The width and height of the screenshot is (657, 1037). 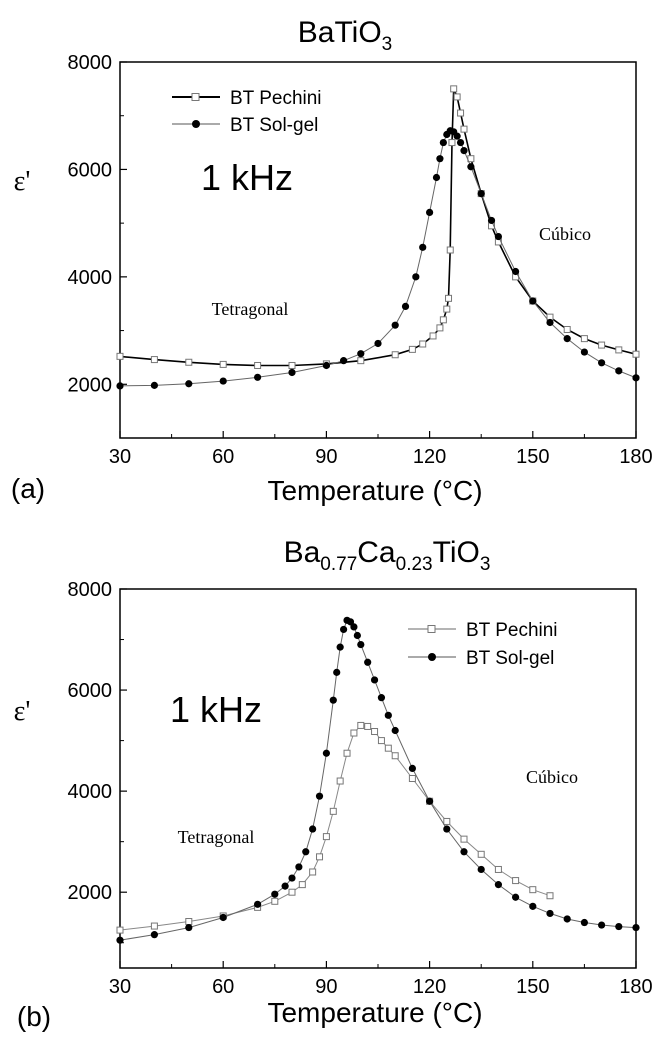 What do you see at coordinates (223, 987) in the screenshot?
I see `chart-b-xtick-label: 60` at bounding box center [223, 987].